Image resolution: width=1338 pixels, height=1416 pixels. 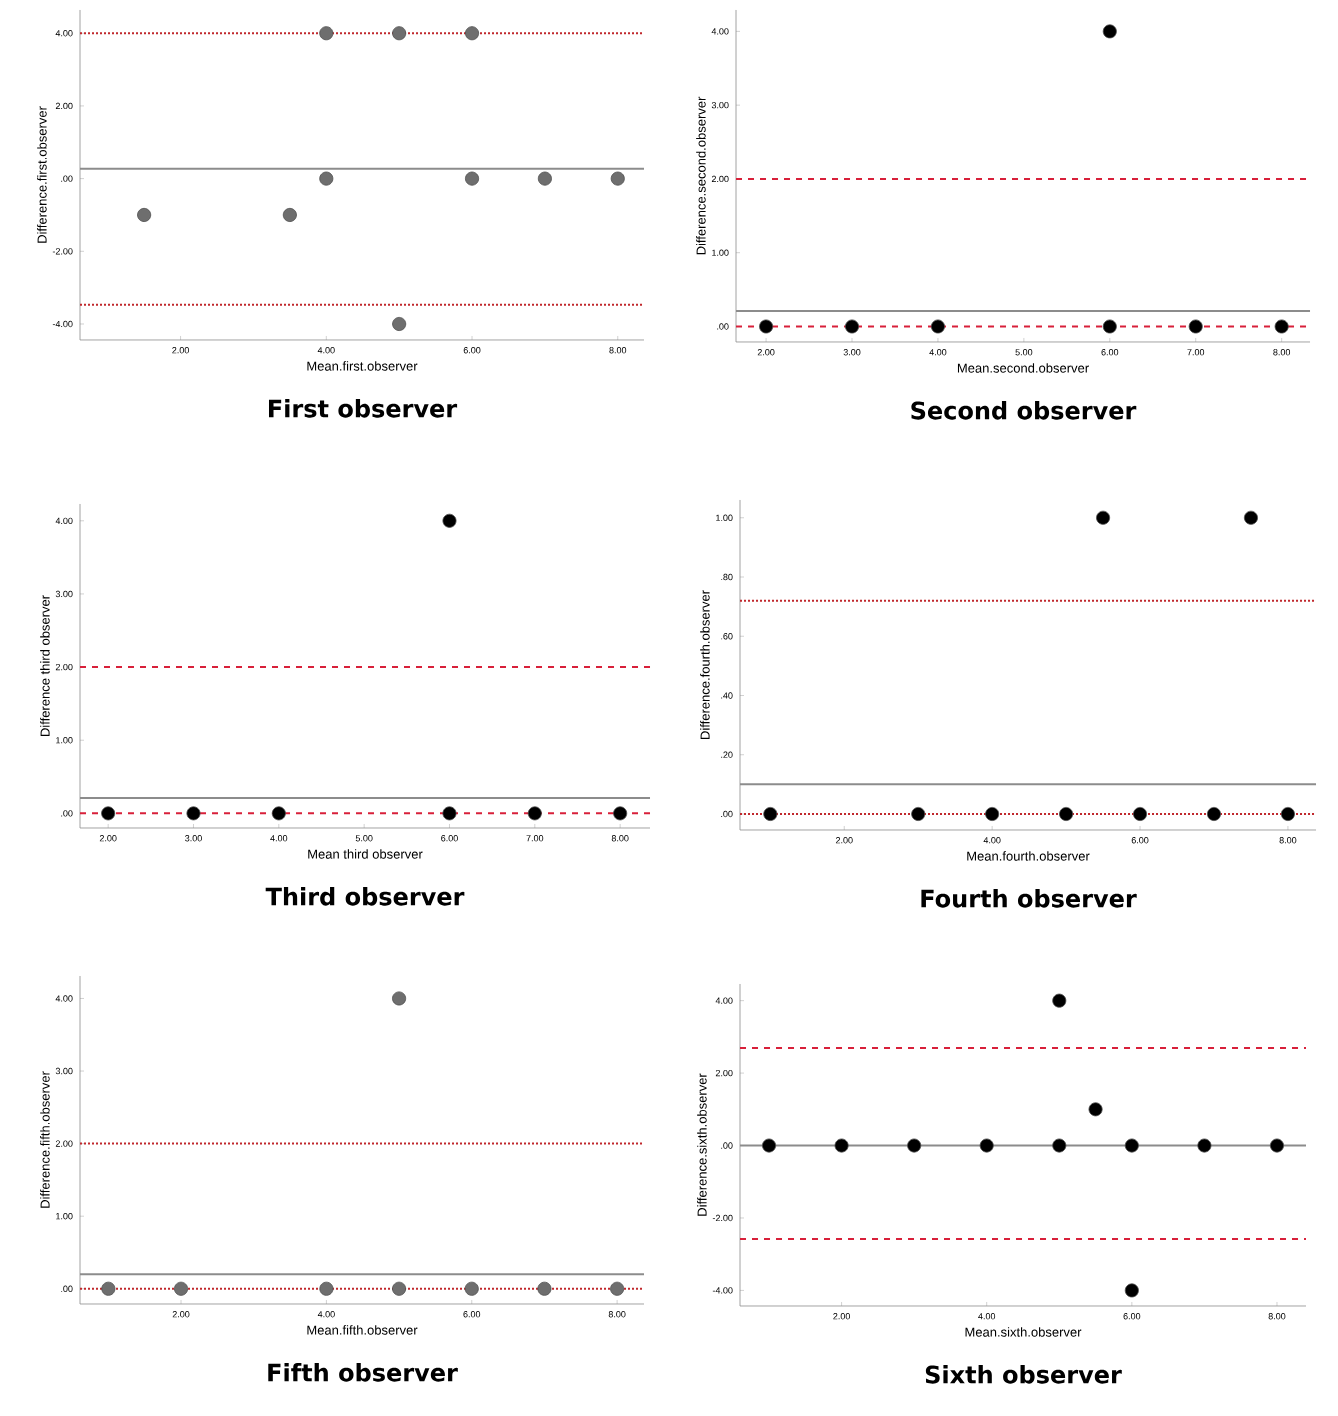 I want to click on text: Fourth observer, so click(x=1029, y=898).